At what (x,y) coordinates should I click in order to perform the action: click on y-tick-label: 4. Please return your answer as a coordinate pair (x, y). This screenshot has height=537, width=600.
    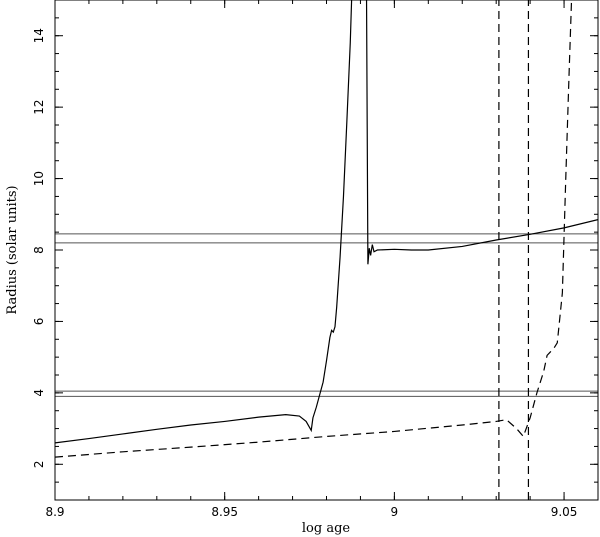
    Looking at the image, I should click on (39, 393).